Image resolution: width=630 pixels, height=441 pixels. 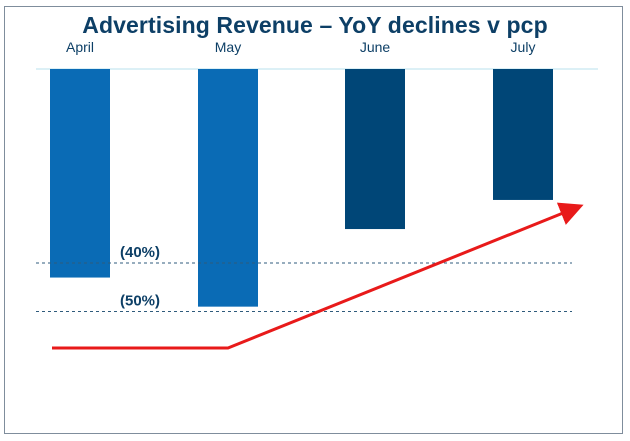 I want to click on reference-label-40: (40%), so click(x=140, y=252).